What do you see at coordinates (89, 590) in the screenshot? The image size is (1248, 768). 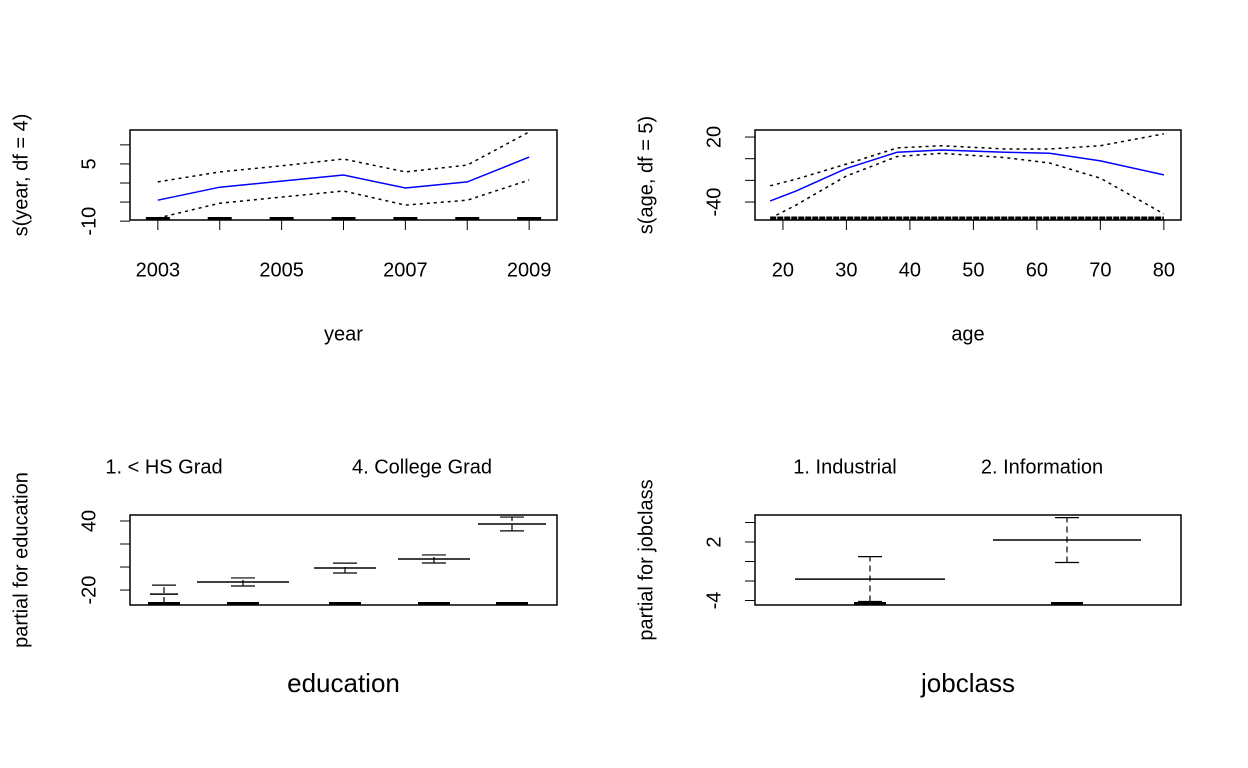 I see `y-tick-label: -20` at bounding box center [89, 590].